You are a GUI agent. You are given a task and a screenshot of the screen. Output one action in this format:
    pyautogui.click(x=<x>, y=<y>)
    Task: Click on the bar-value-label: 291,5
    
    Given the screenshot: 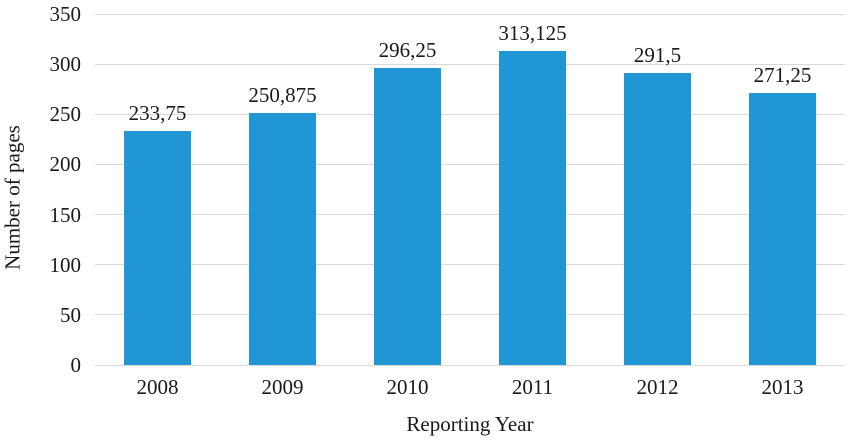 What is the action you would take?
    pyautogui.click(x=657, y=54)
    